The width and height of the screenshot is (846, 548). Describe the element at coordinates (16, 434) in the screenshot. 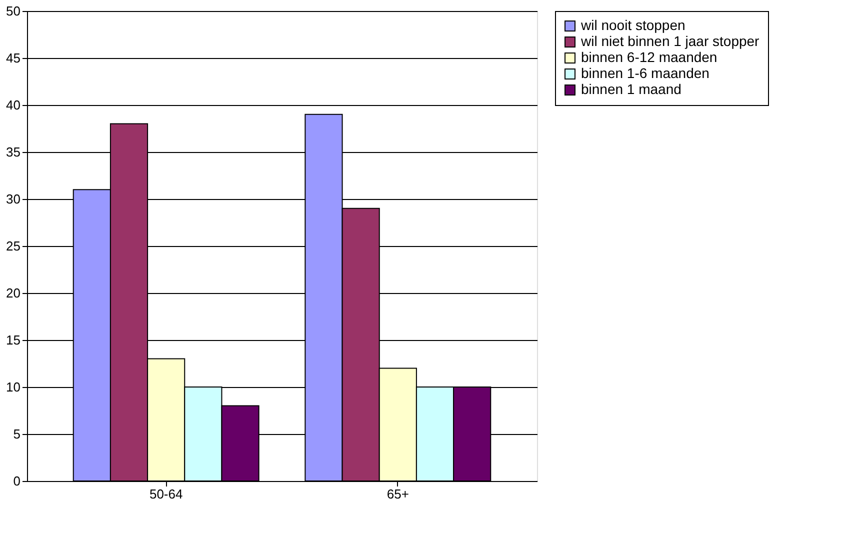

I see `y-tick-label: 5` at that location.